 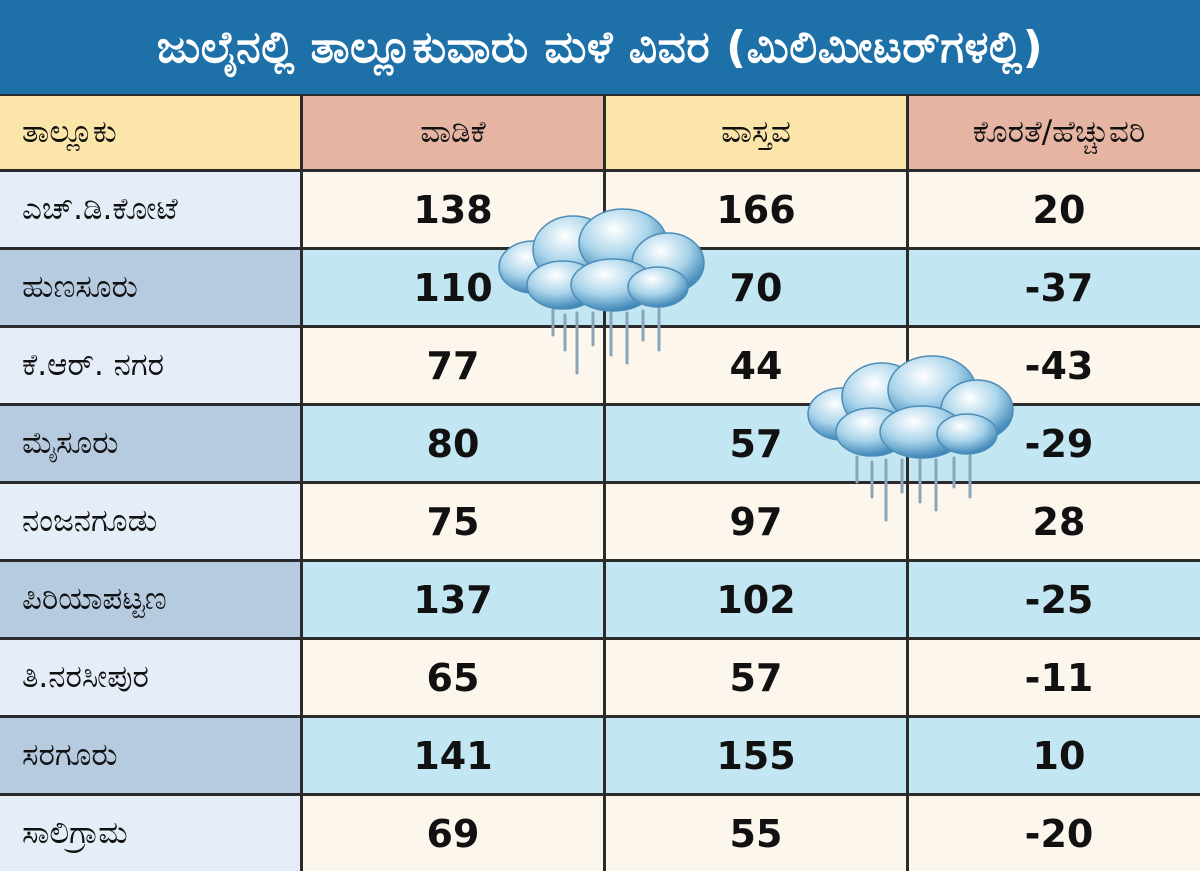 What do you see at coordinates (150, 443) in the screenshot?
I see `taluk-name: ಮೈಸೂರು` at bounding box center [150, 443].